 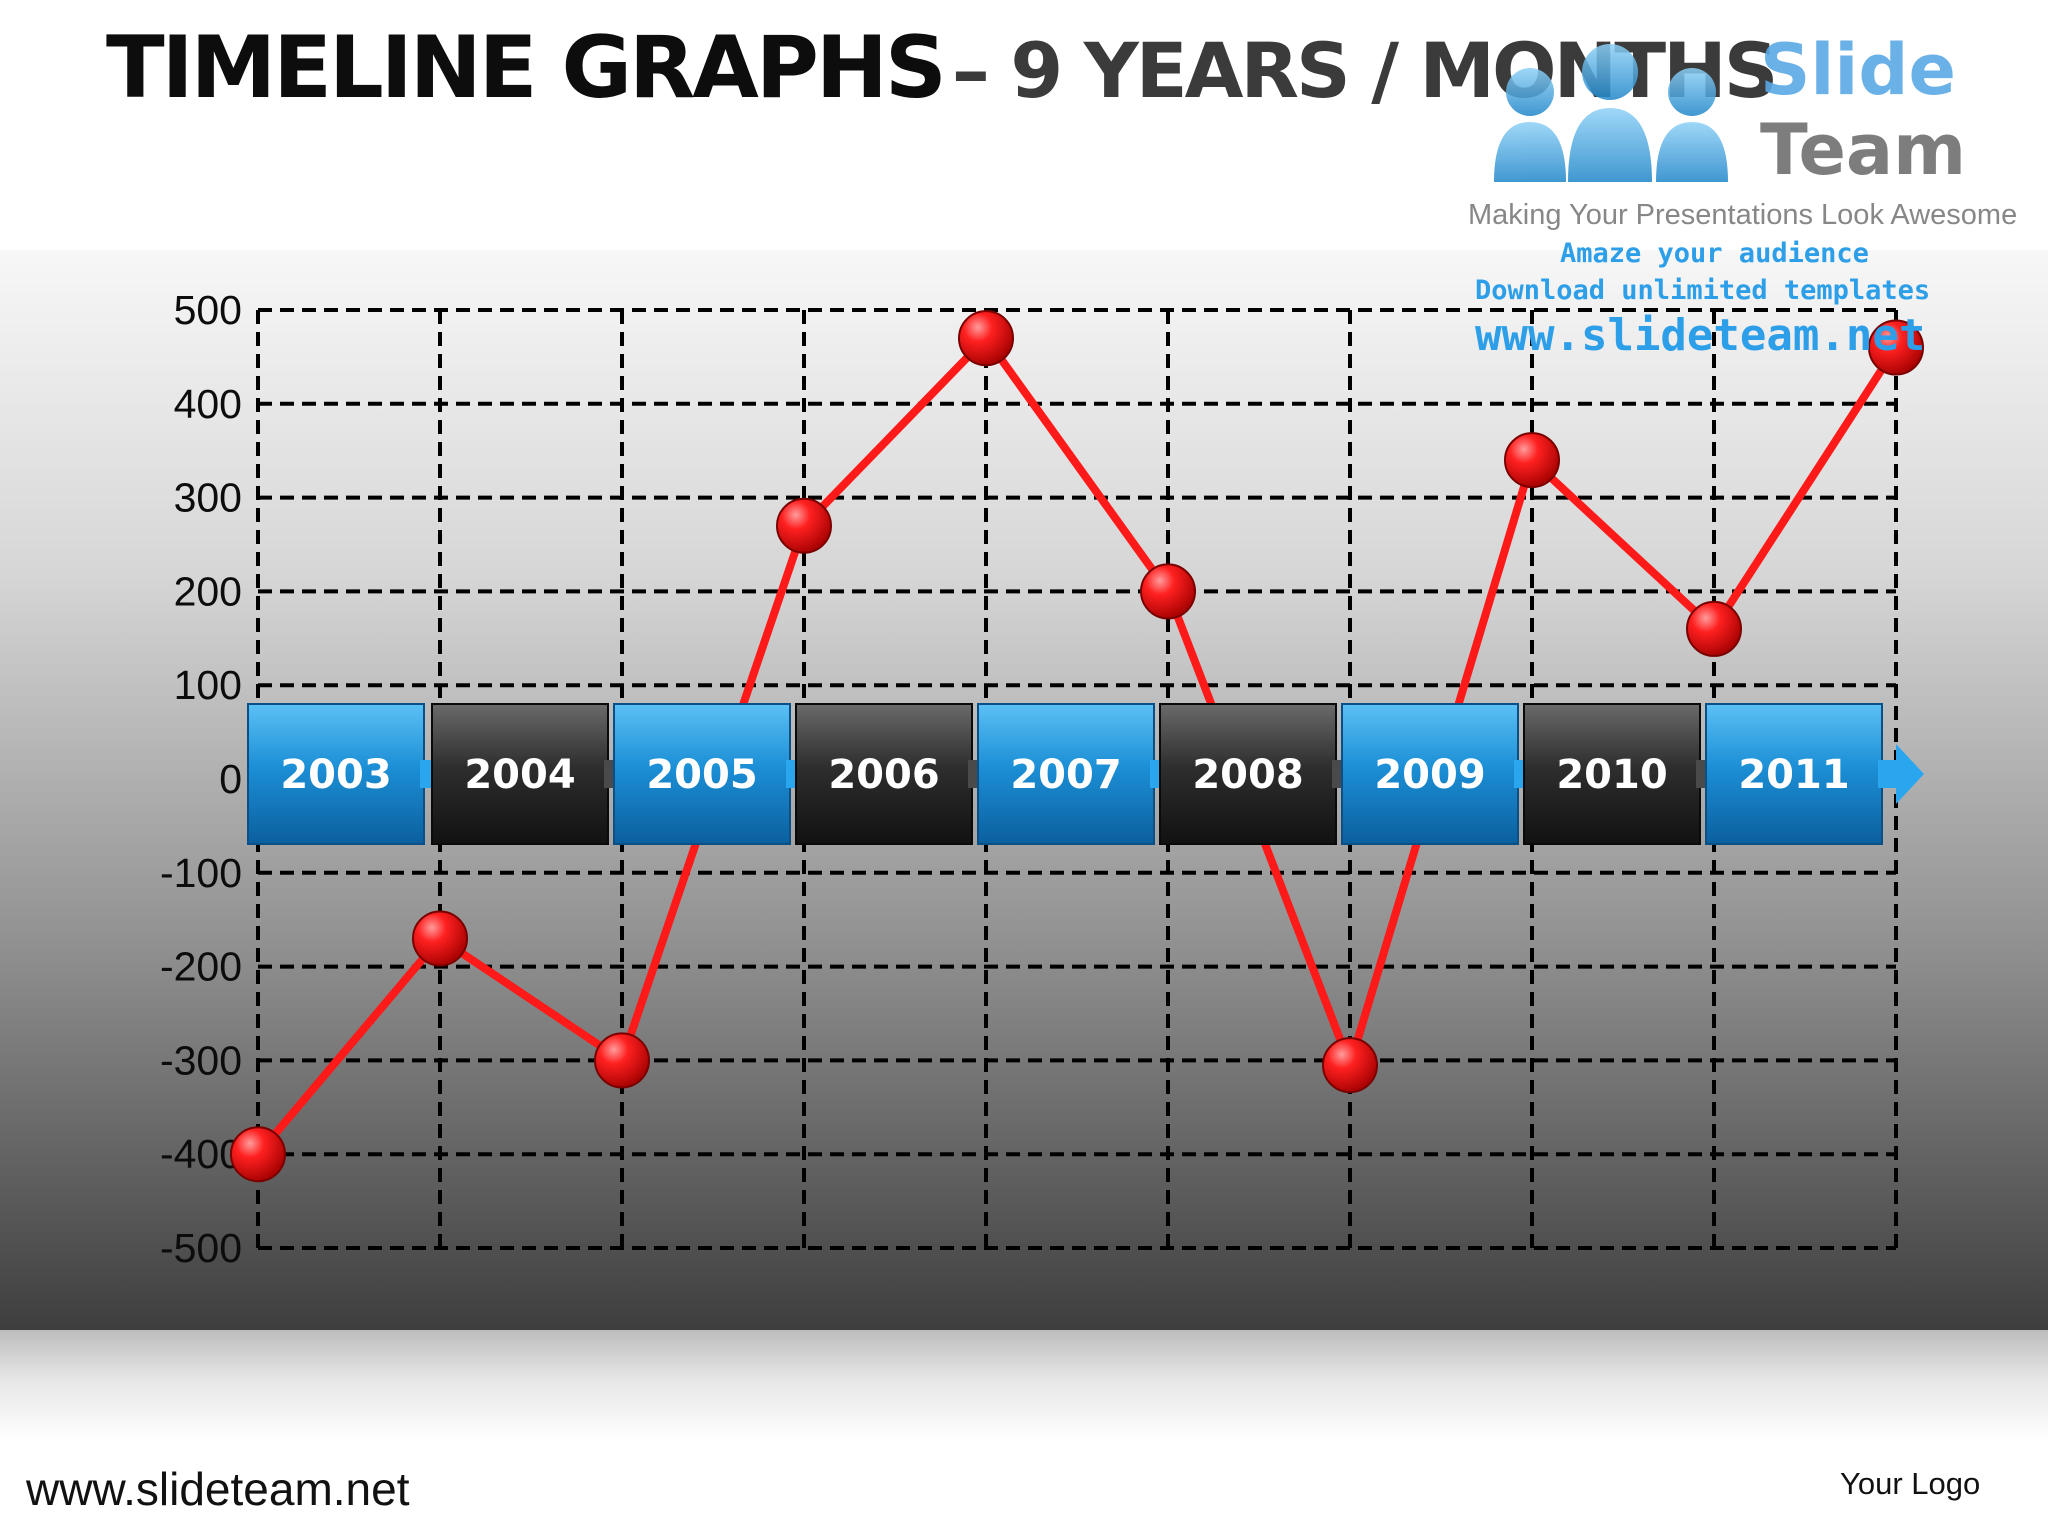 I want to click on year-box-2006: 2006, so click(x=904, y=774).